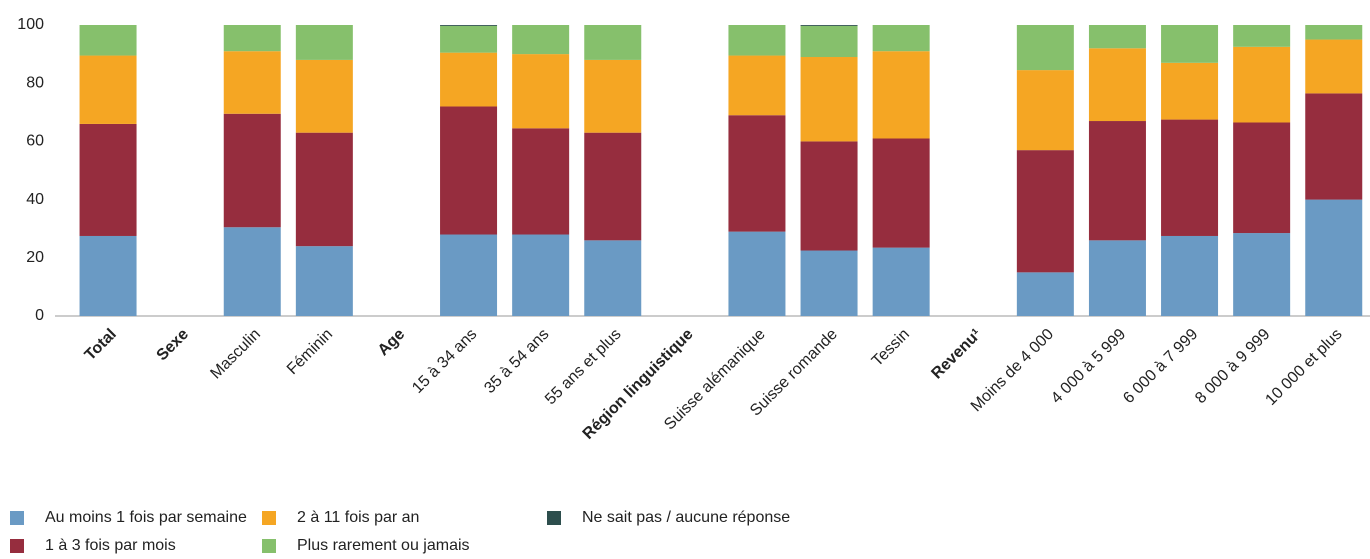 Image resolution: width=1370 pixels, height=559 pixels. Describe the element at coordinates (891, 348) in the screenshot. I see `x-tick-label: Tessin` at that location.